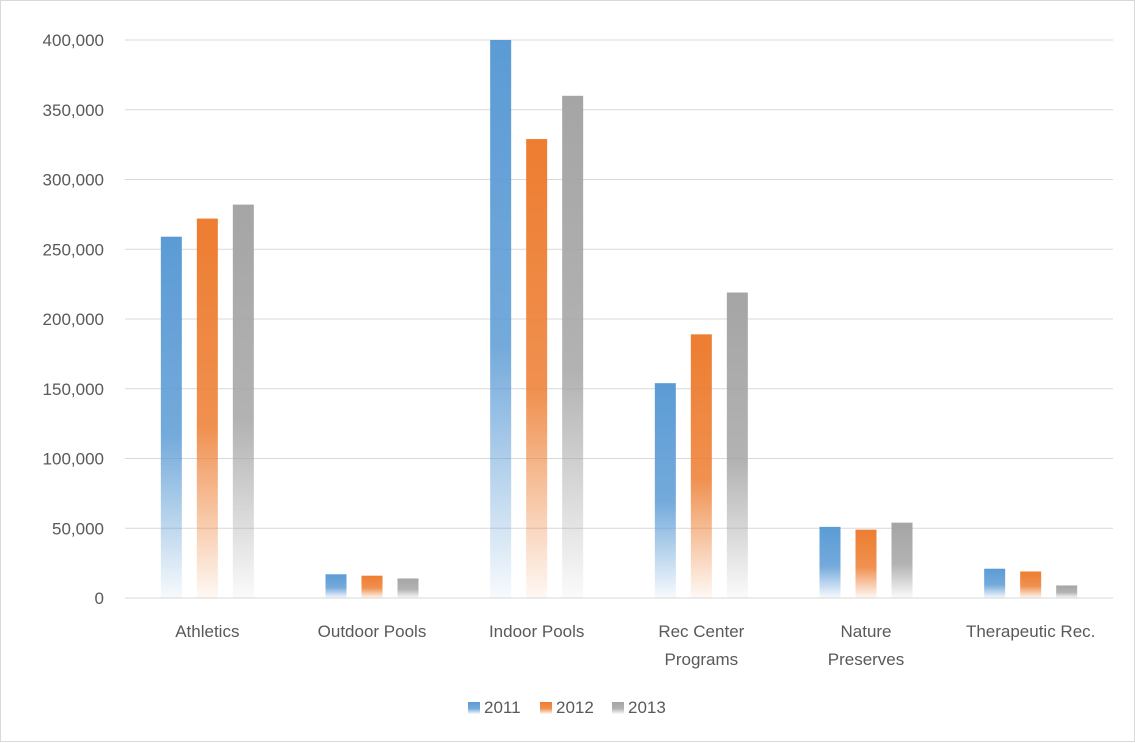 This screenshot has height=743, width=1135. Describe the element at coordinates (474, 708) in the screenshot. I see `legend-swatch-2011` at that location.